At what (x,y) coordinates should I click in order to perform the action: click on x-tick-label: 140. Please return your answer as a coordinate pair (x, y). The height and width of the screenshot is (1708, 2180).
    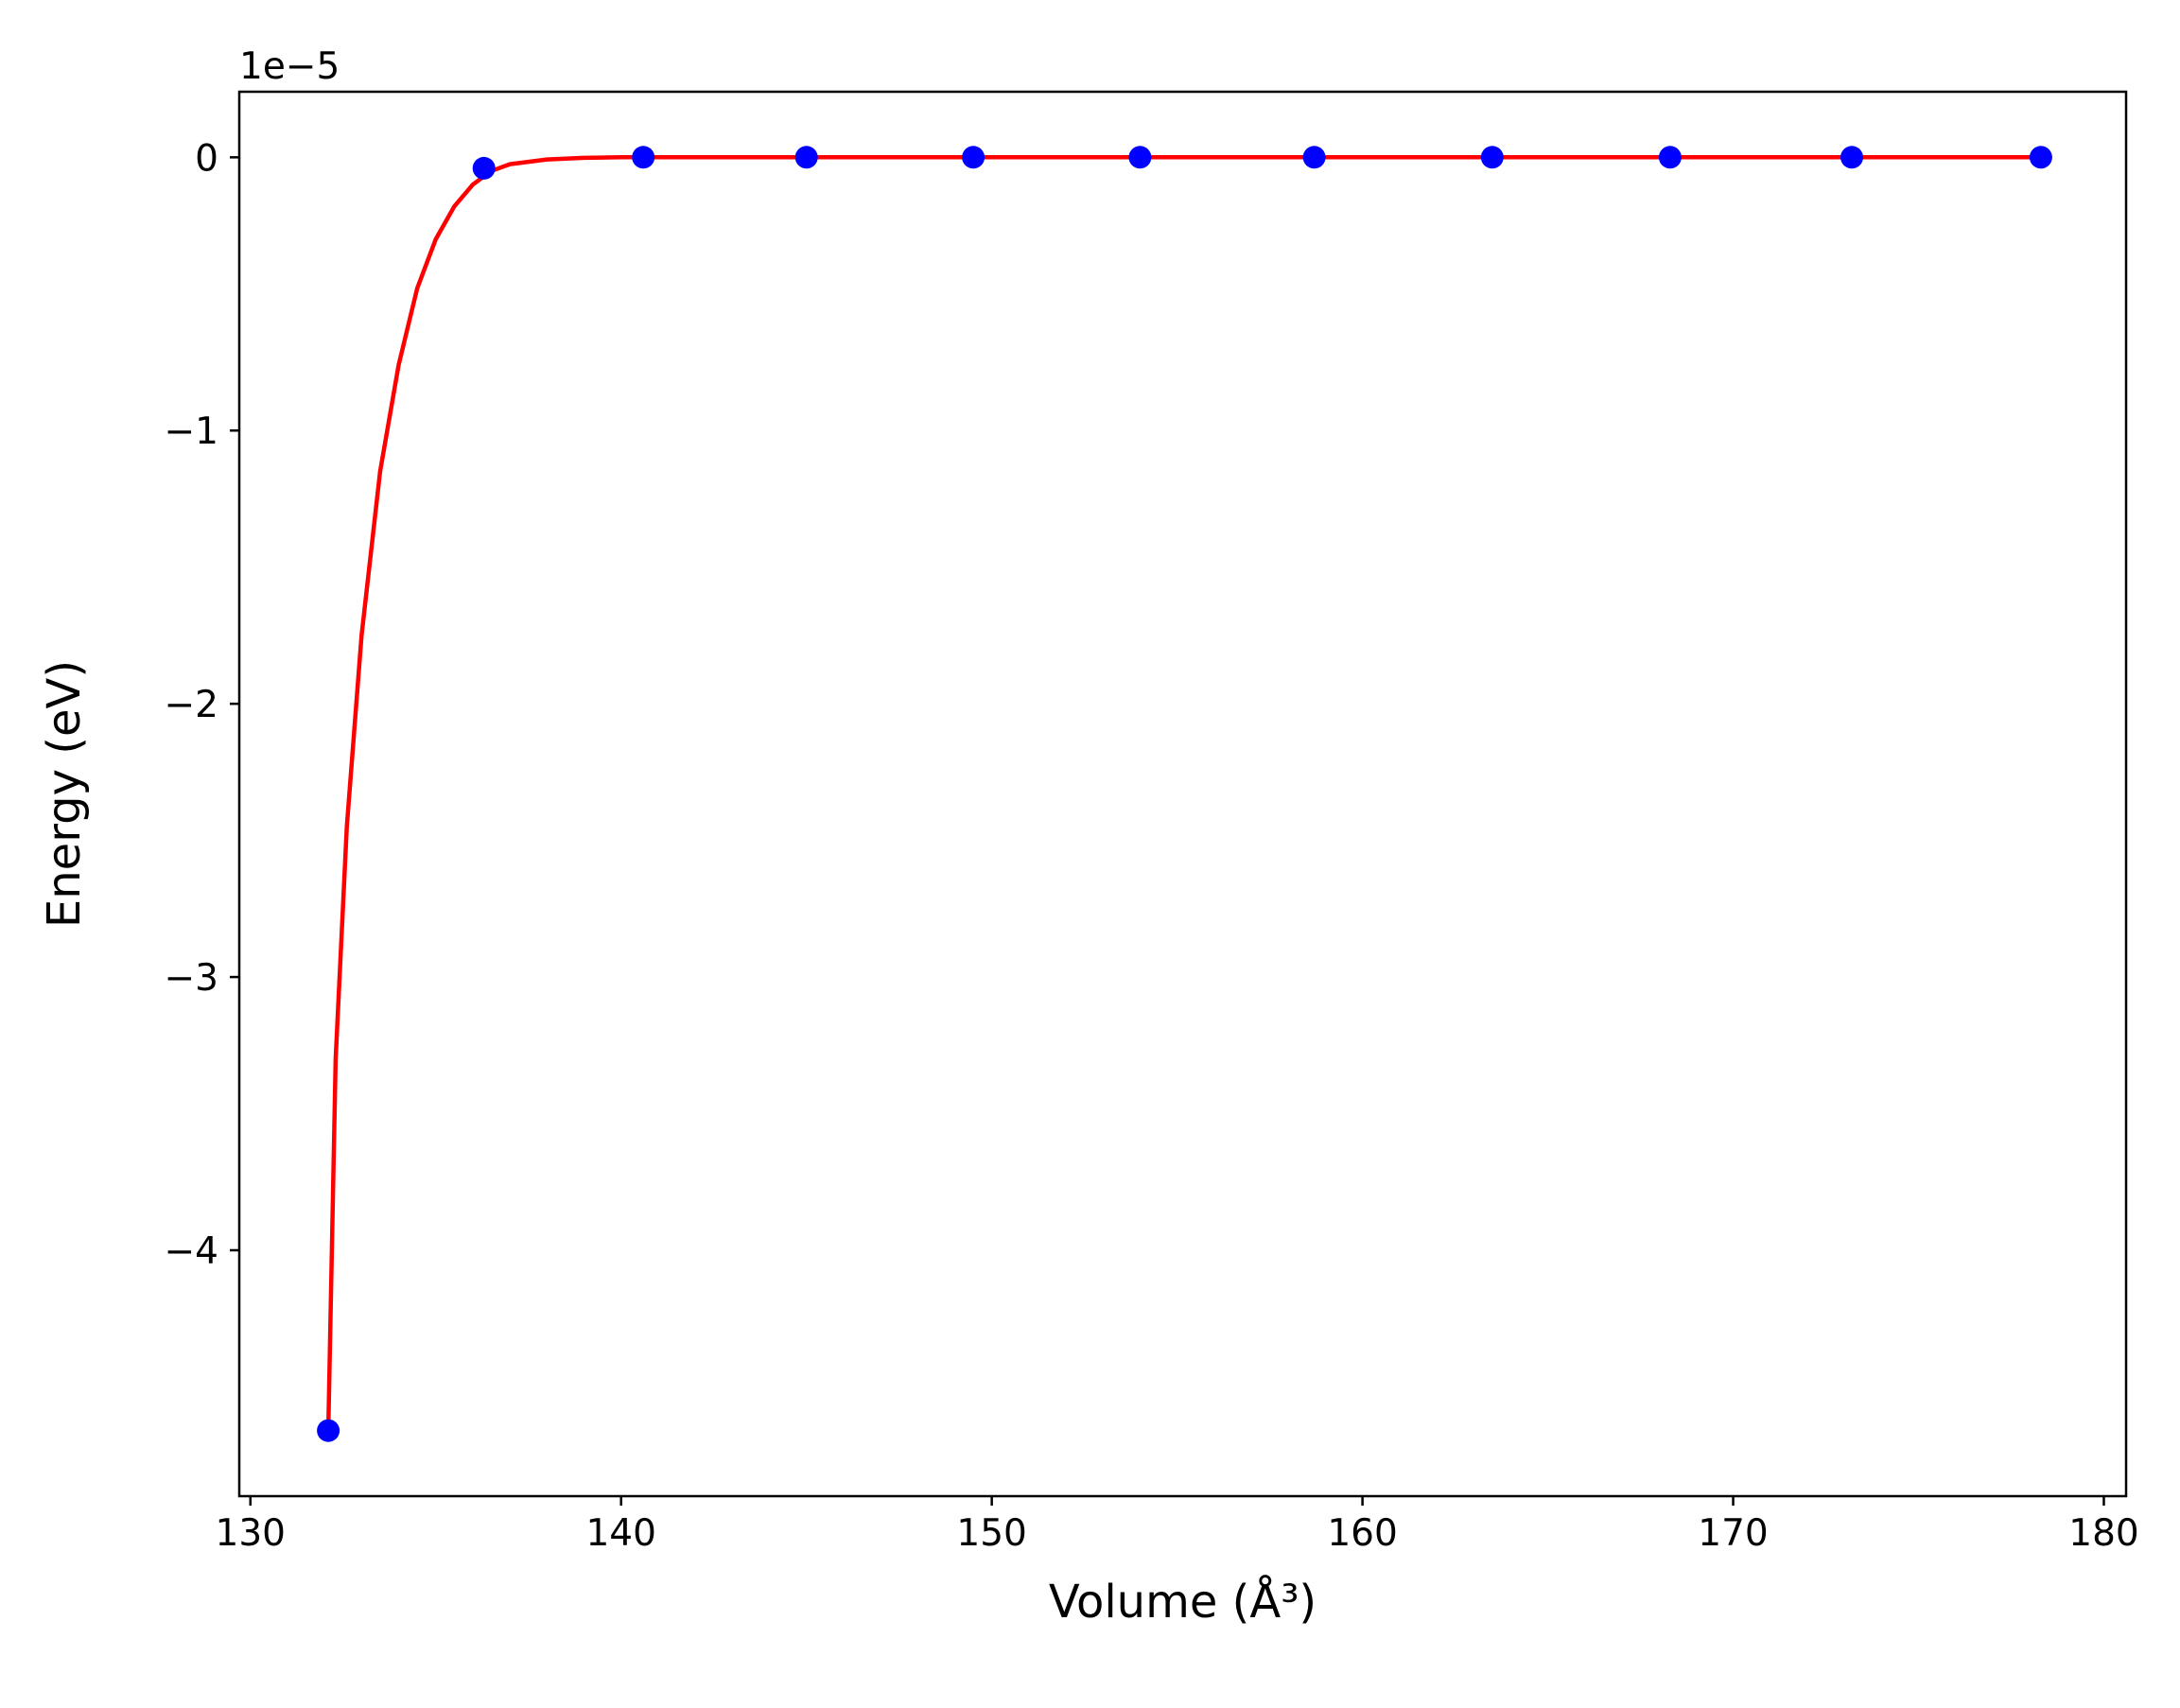
    Looking at the image, I should click on (620, 1533).